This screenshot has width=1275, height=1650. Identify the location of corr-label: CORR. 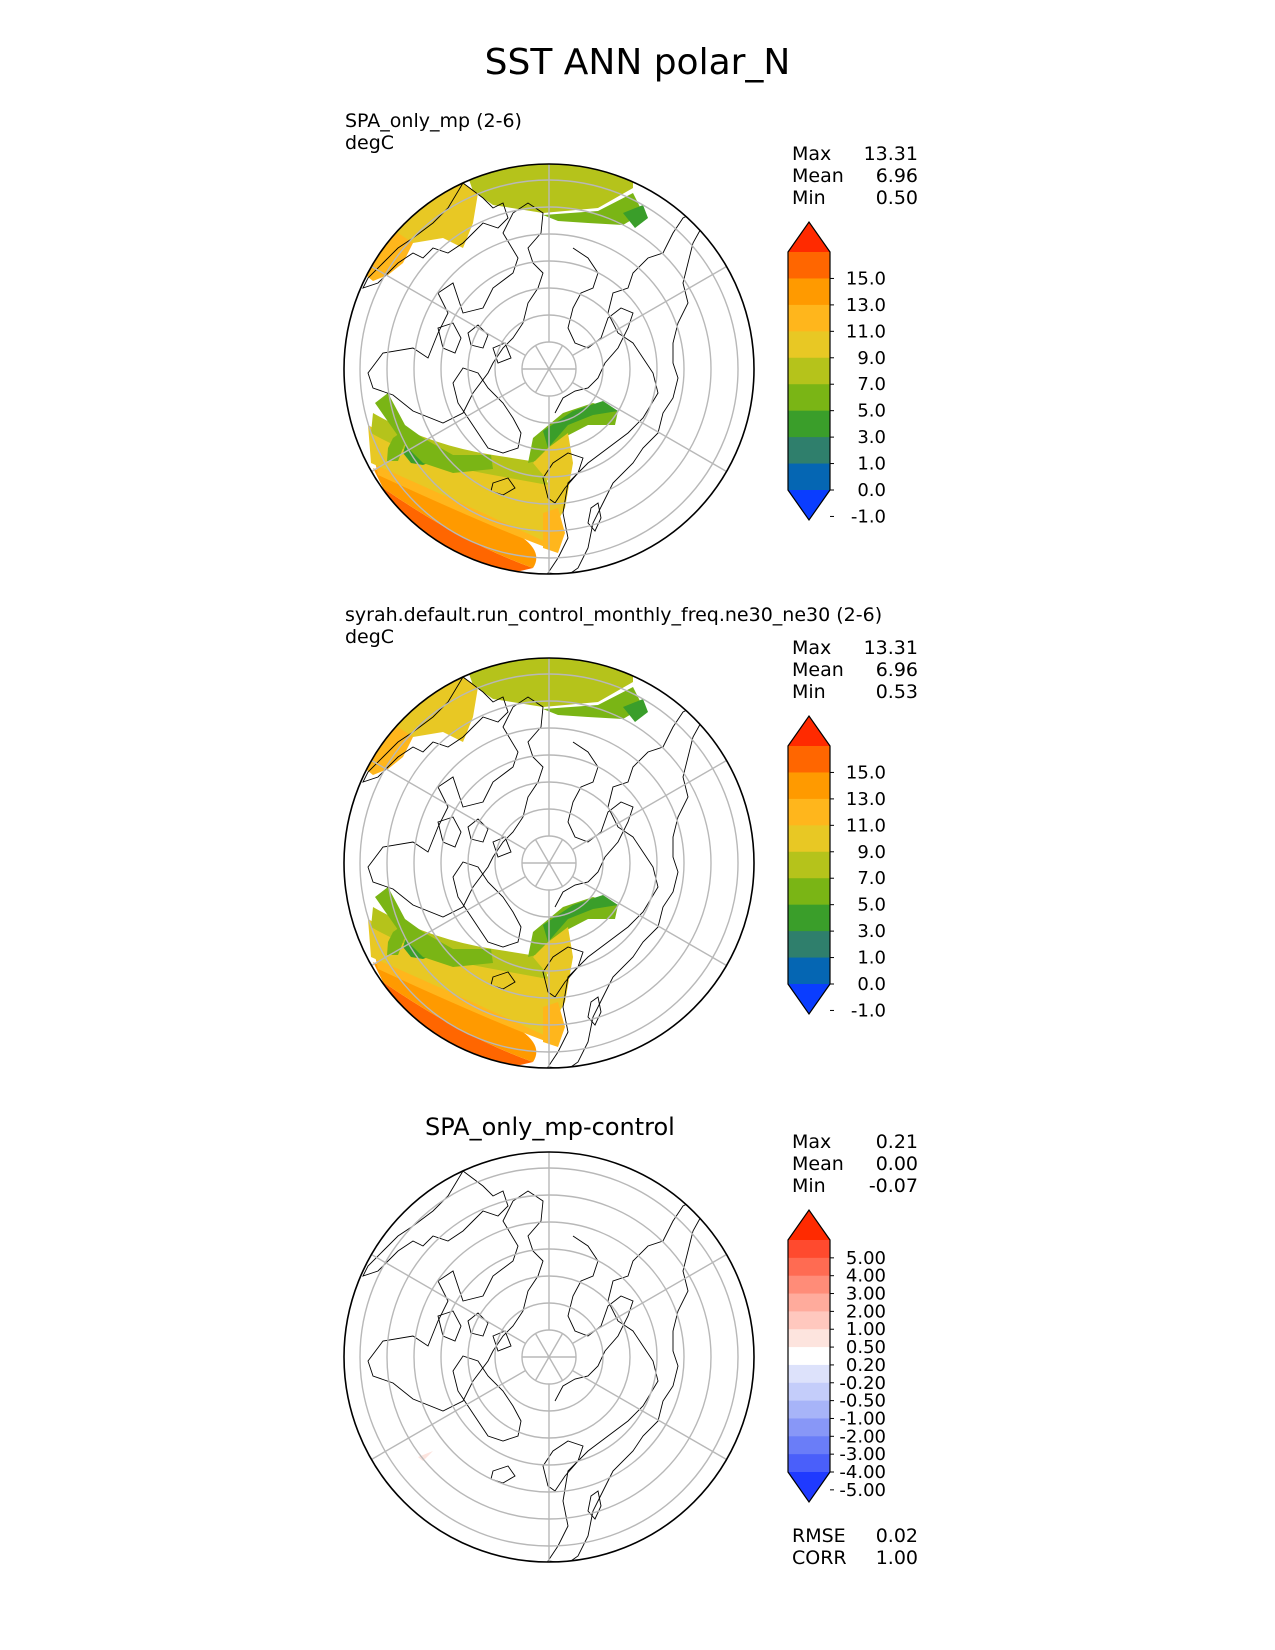
(819, 1558).